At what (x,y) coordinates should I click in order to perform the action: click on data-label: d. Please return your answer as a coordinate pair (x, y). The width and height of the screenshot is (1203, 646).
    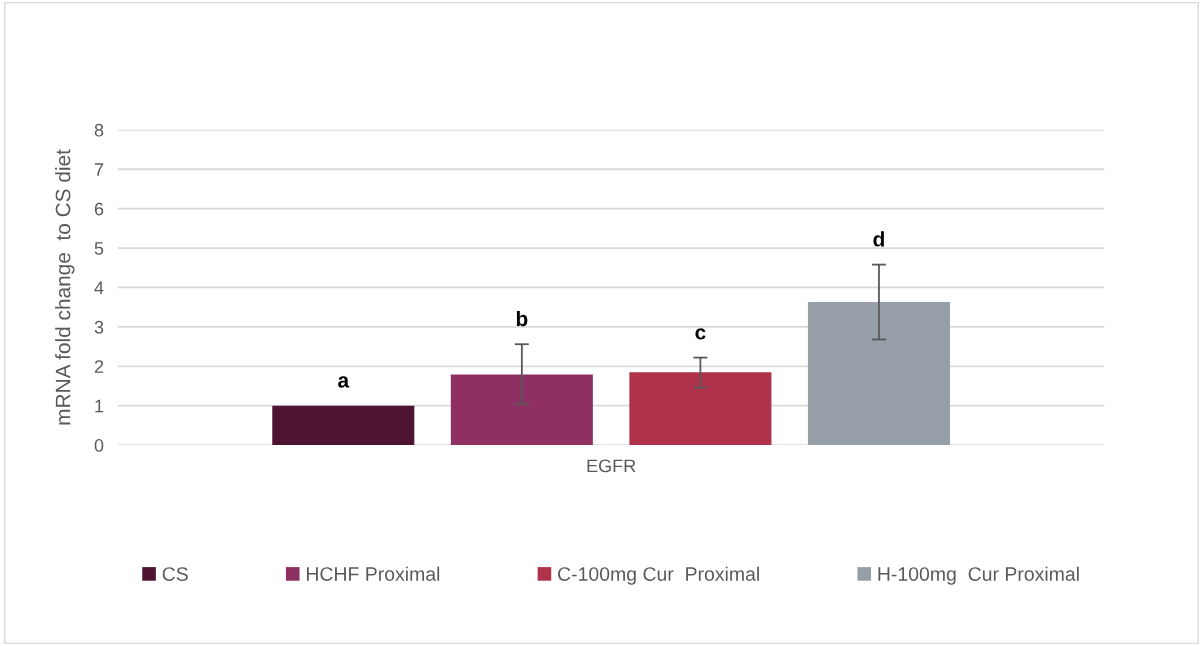
    Looking at the image, I should click on (878, 239).